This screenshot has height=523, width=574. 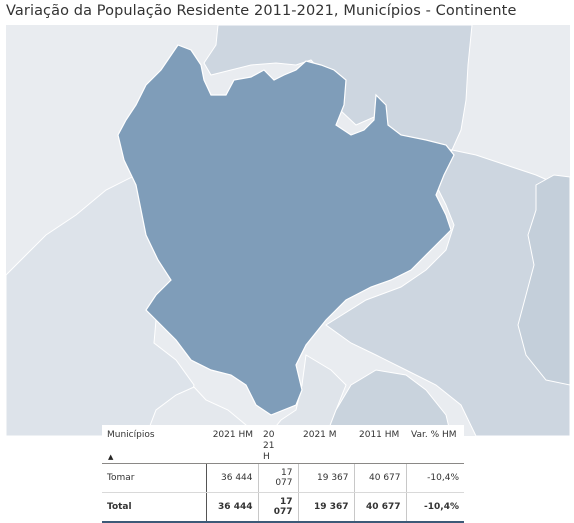 I want to click on header-2021-m: 2021 M, so click(x=326, y=444).